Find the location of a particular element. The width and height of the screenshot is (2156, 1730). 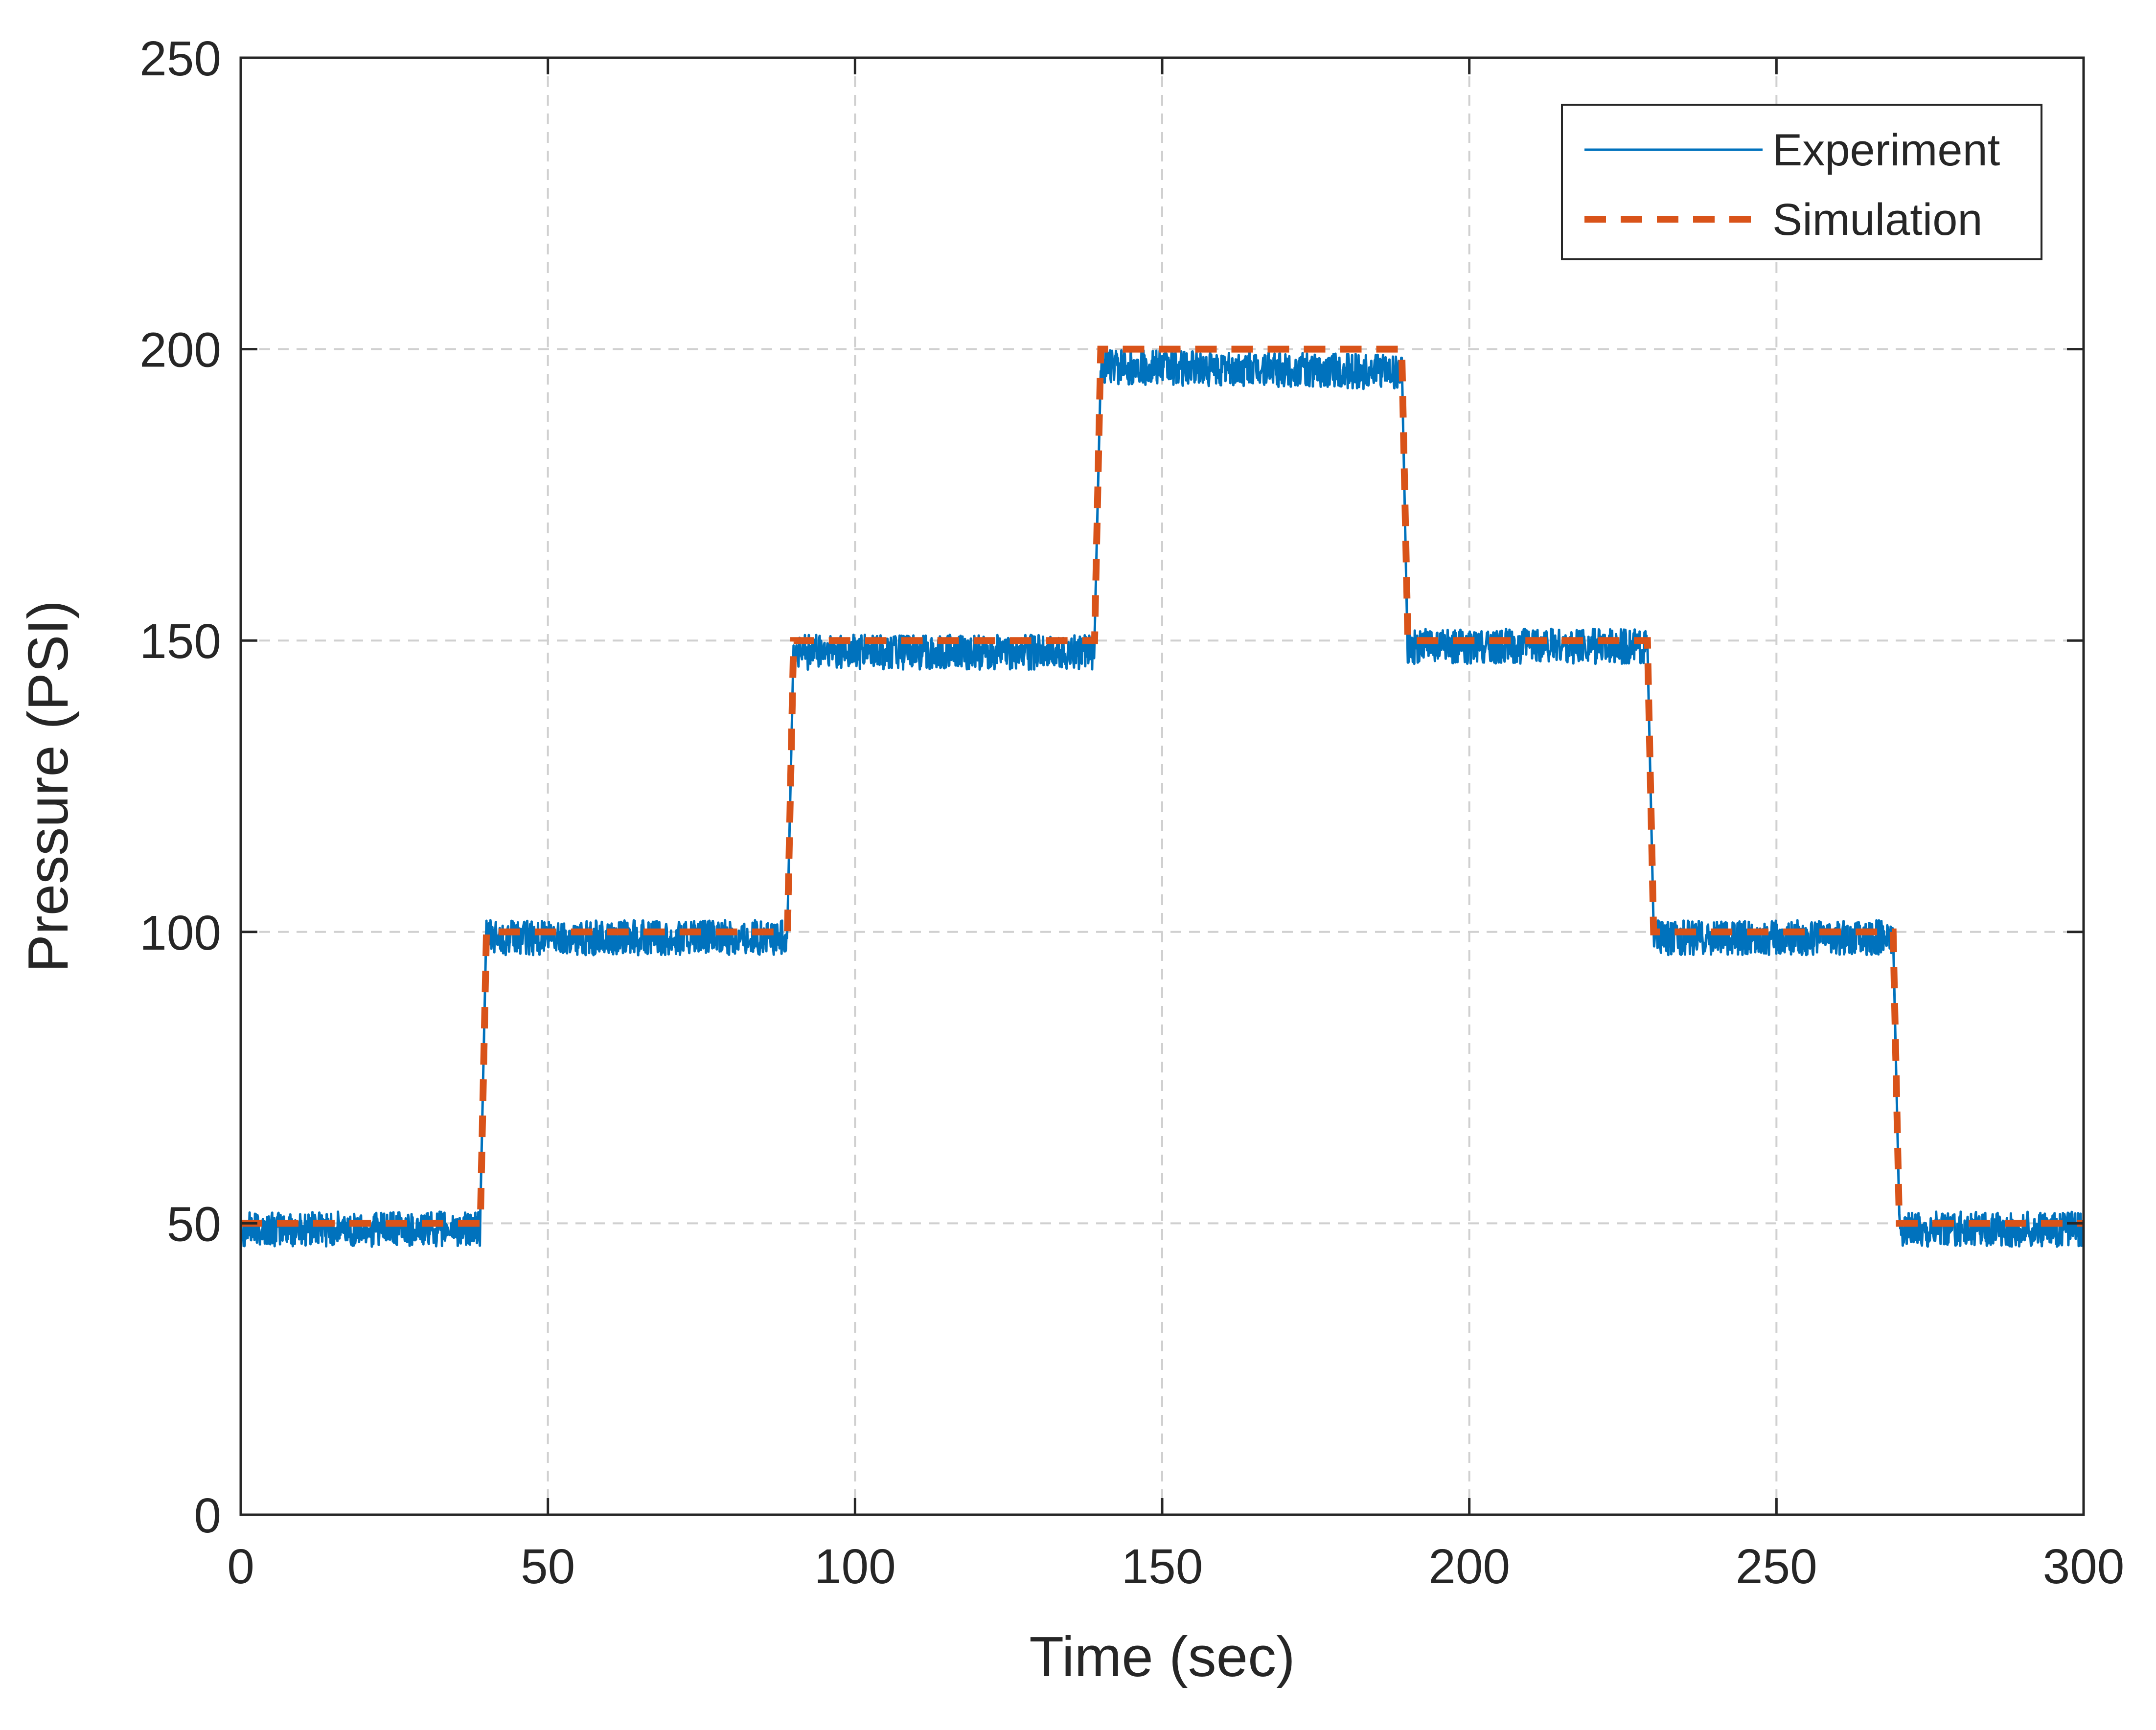

x-tick-label: 250 is located at coordinates (1776, 1566).